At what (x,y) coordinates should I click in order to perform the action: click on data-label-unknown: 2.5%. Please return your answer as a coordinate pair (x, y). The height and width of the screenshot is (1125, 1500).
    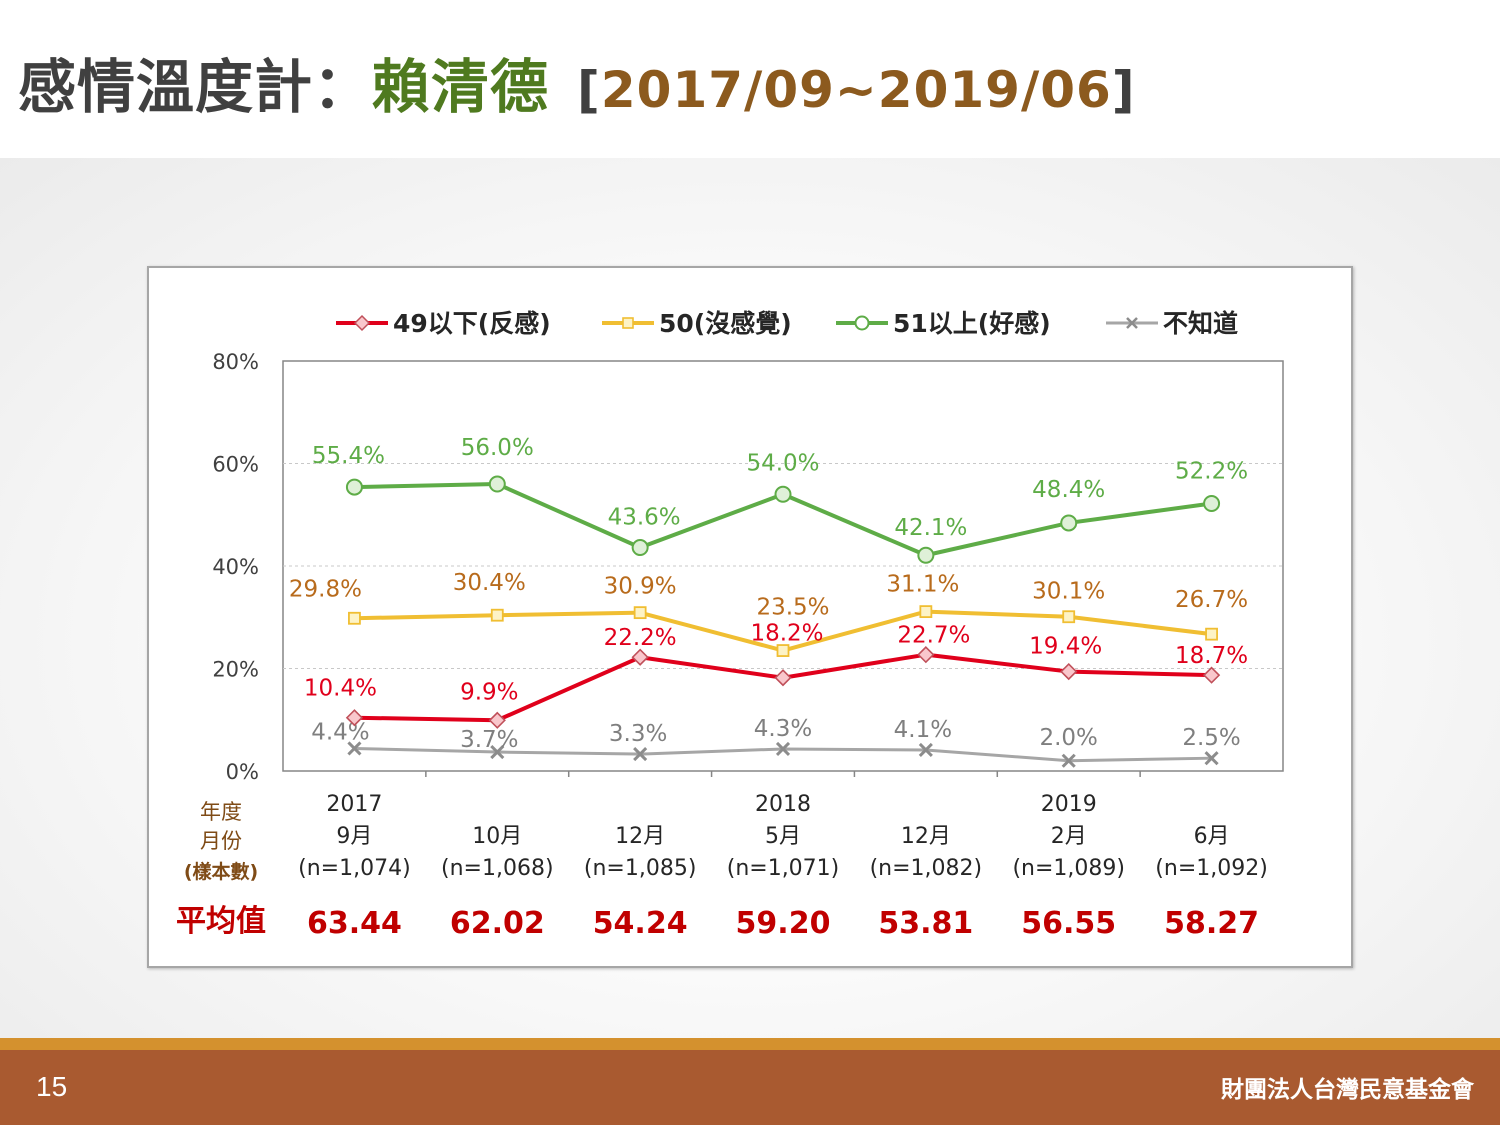
    Looking at the image, I should click on (1211, 738).